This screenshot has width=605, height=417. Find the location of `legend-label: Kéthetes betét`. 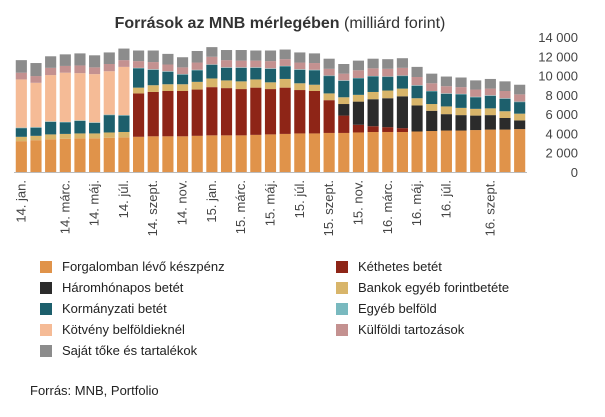

legend-label: Kéthetes betét is located at coordinates (400, 266).